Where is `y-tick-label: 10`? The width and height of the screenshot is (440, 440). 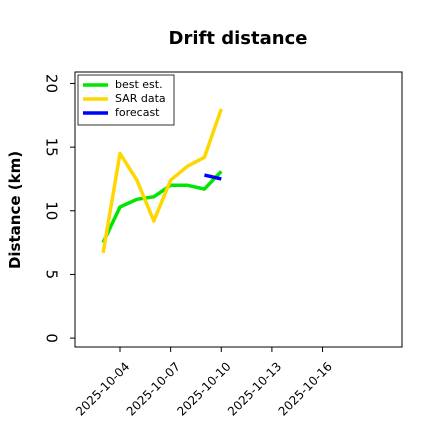 y-tick-label: 10 is located at coordinates (52, 210).